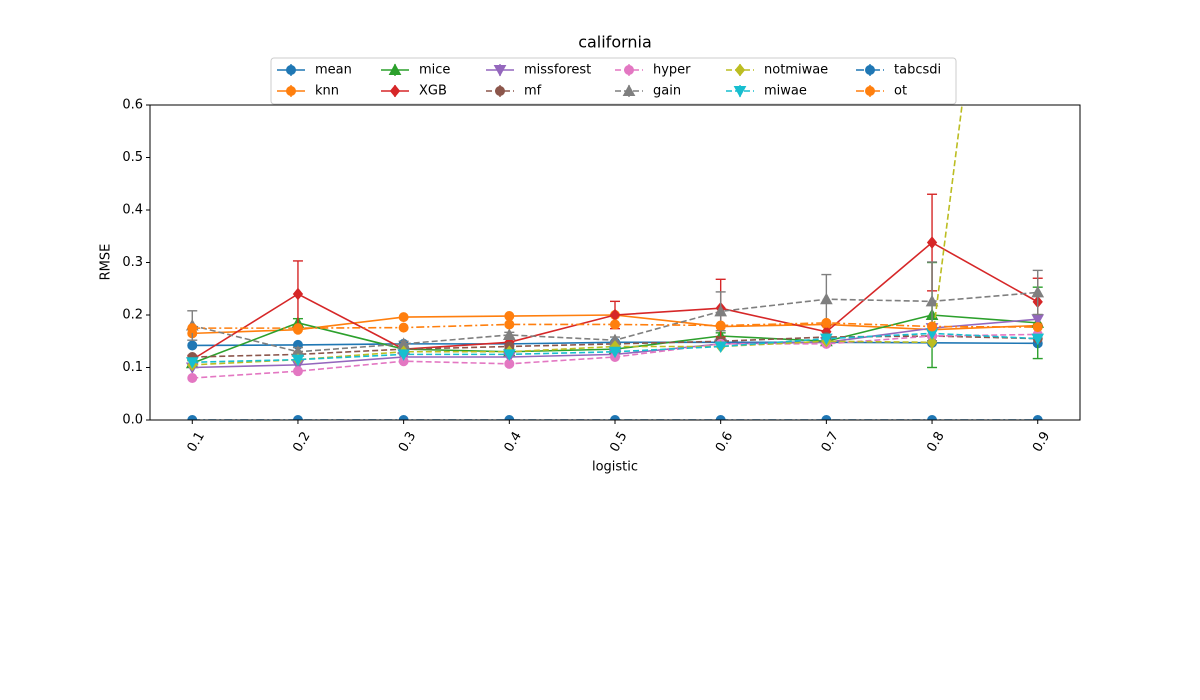 This screenshot has height=700, width=1200. What do you see at coordinates (132, 315) in the screenshot?
I see `y-tick-label: 0.2` at bounding box center [132, 315].